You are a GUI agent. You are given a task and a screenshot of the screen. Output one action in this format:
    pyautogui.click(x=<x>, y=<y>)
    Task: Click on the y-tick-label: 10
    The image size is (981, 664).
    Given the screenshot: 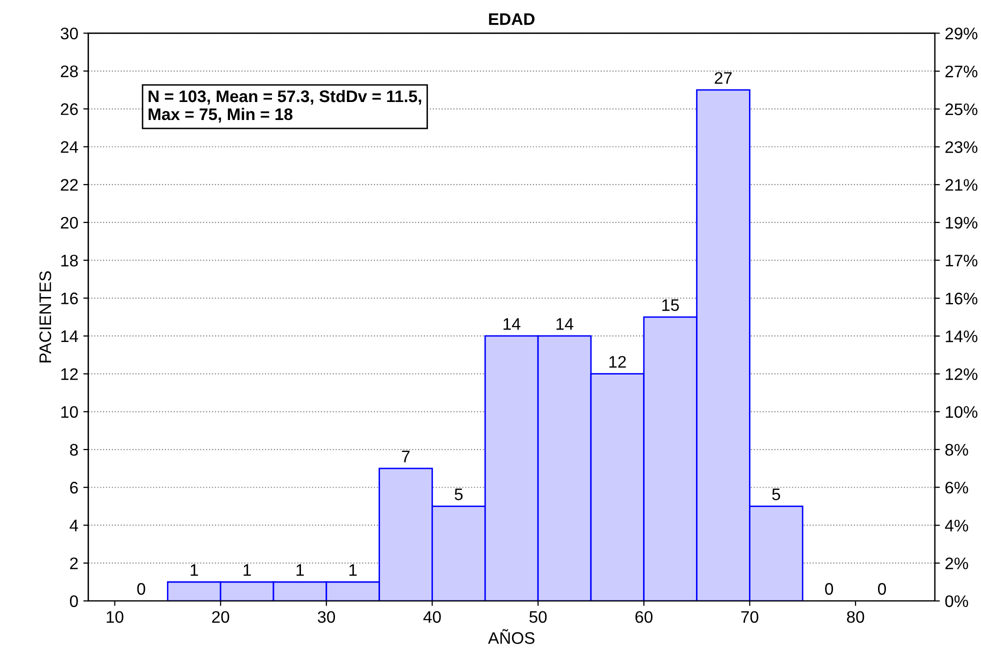 What is the action you would take?
    pyautogui.click(x=69, y=412)
    